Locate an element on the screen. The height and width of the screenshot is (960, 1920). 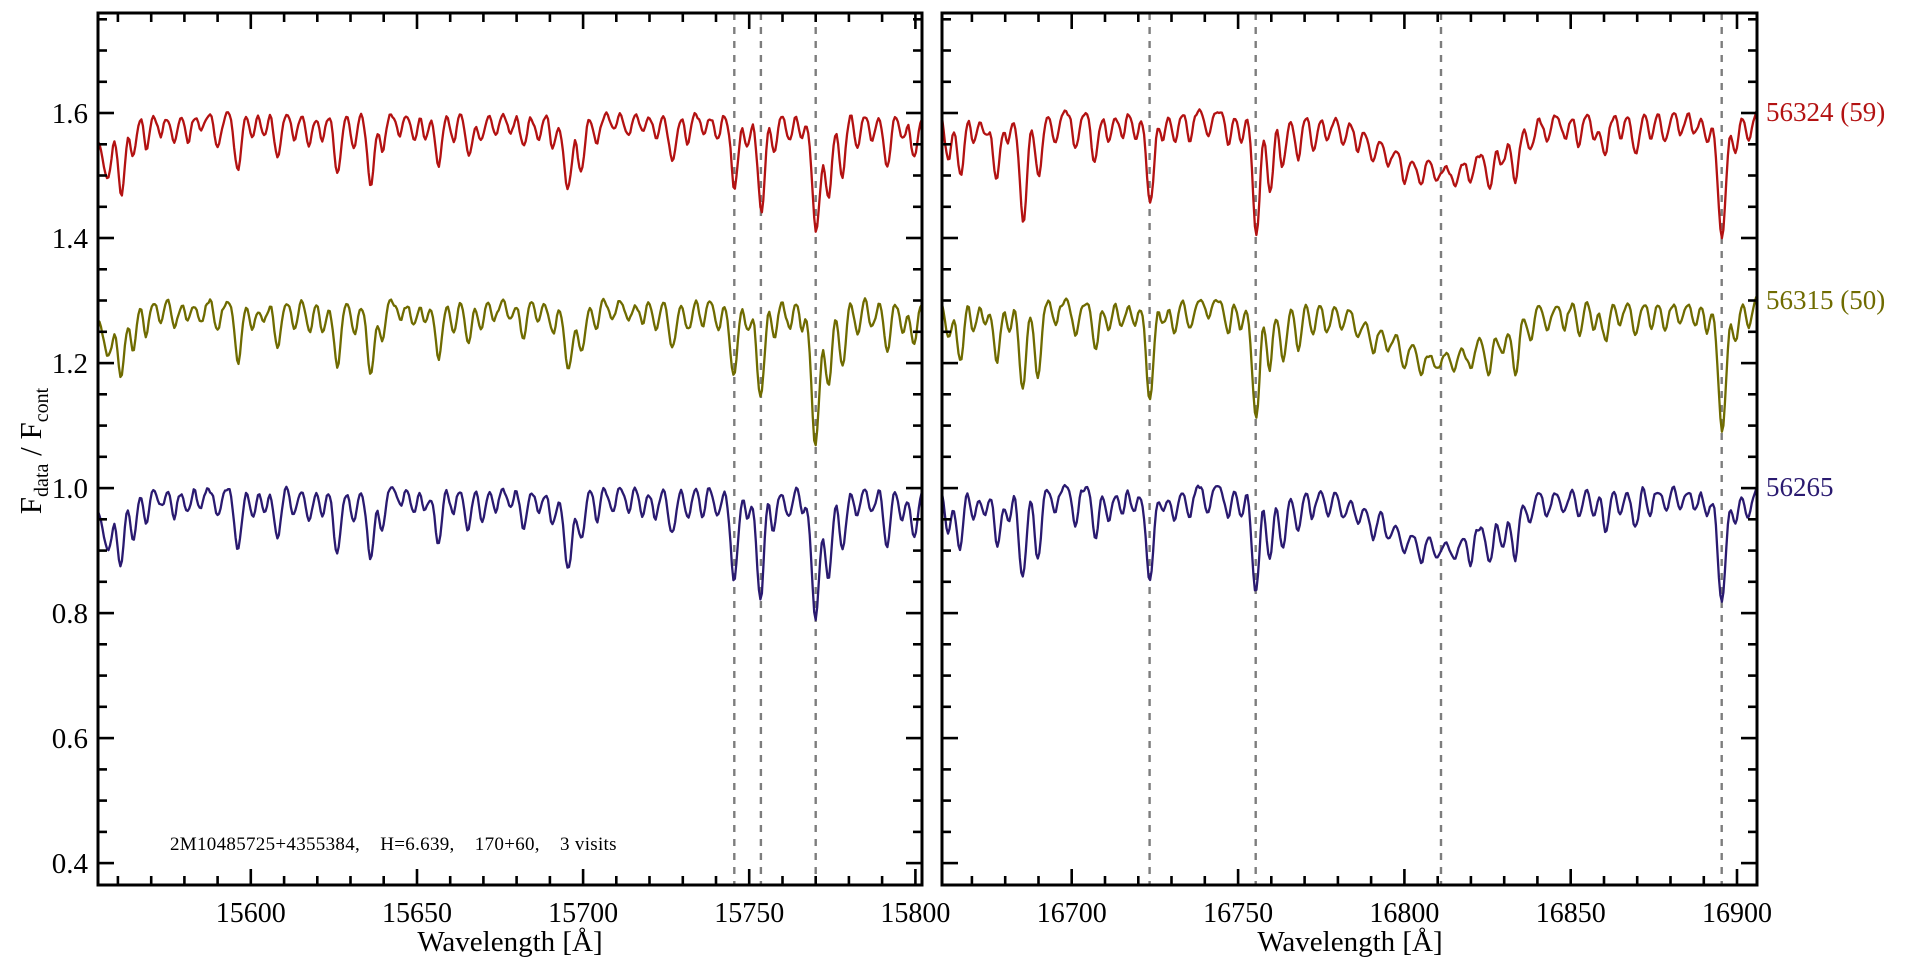
x-tick-label: 16850 is located at coordinates (1571, 913).